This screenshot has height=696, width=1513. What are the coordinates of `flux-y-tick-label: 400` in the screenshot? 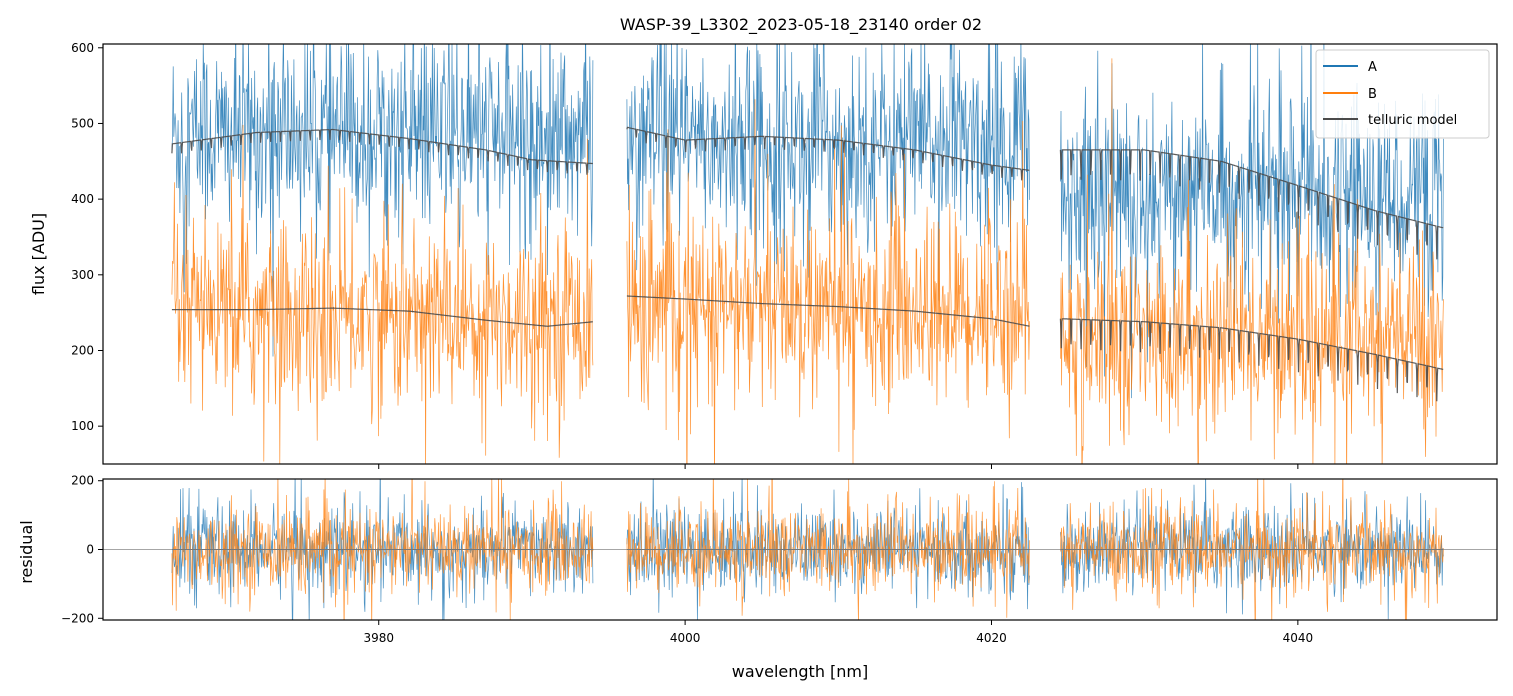 It's located at (82, 199).